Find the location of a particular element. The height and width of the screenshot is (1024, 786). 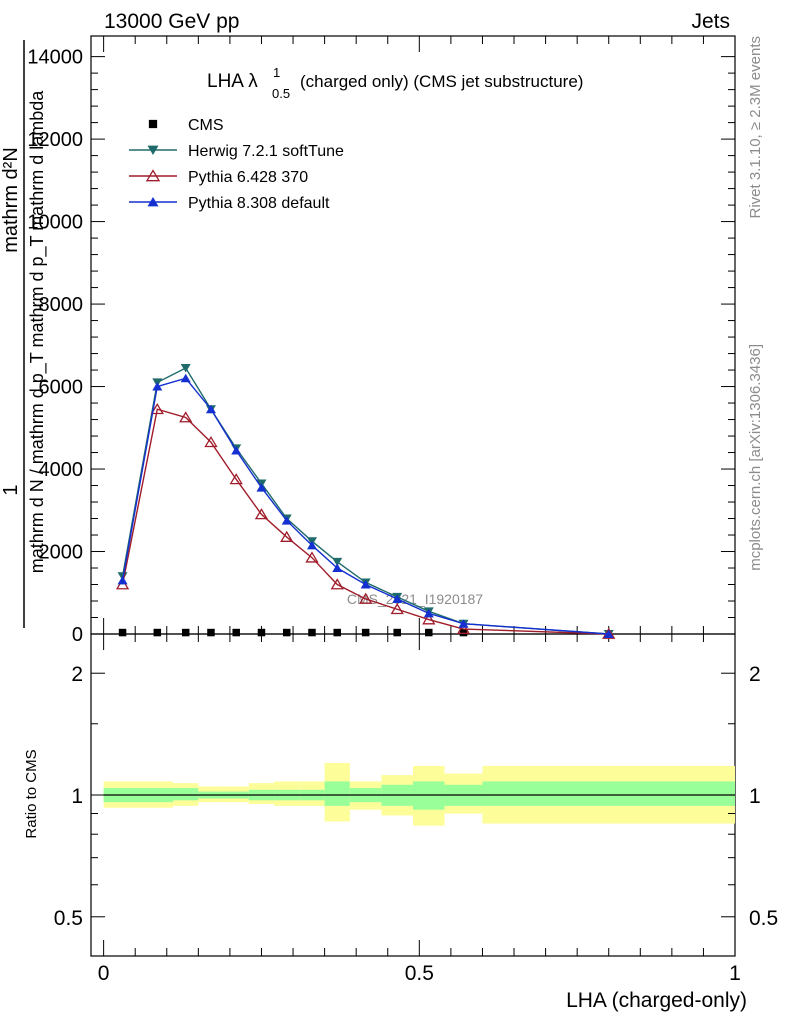

y-label-numerator: mathrm d²N is located at coordinates (11, 200).